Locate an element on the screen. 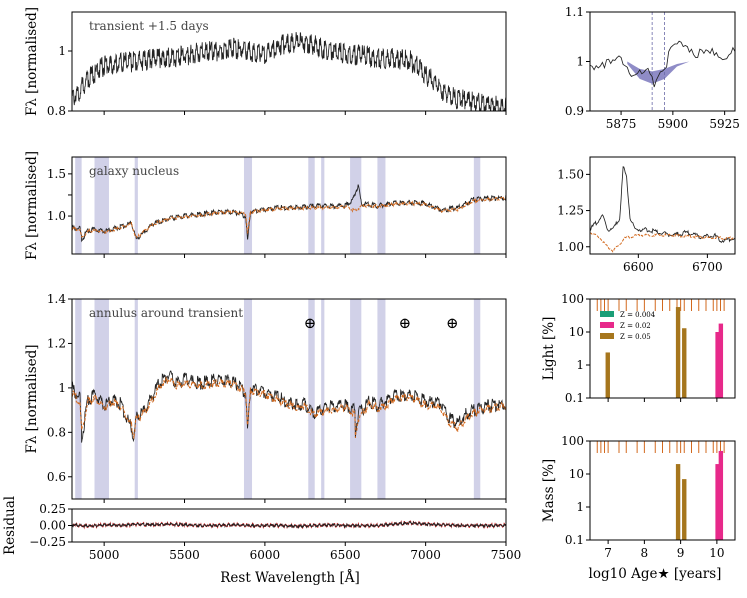 Image resolution: width=747 pixels, height=598 pixels. y-tick-label-2: 1 is located at coordinates (62, 388).